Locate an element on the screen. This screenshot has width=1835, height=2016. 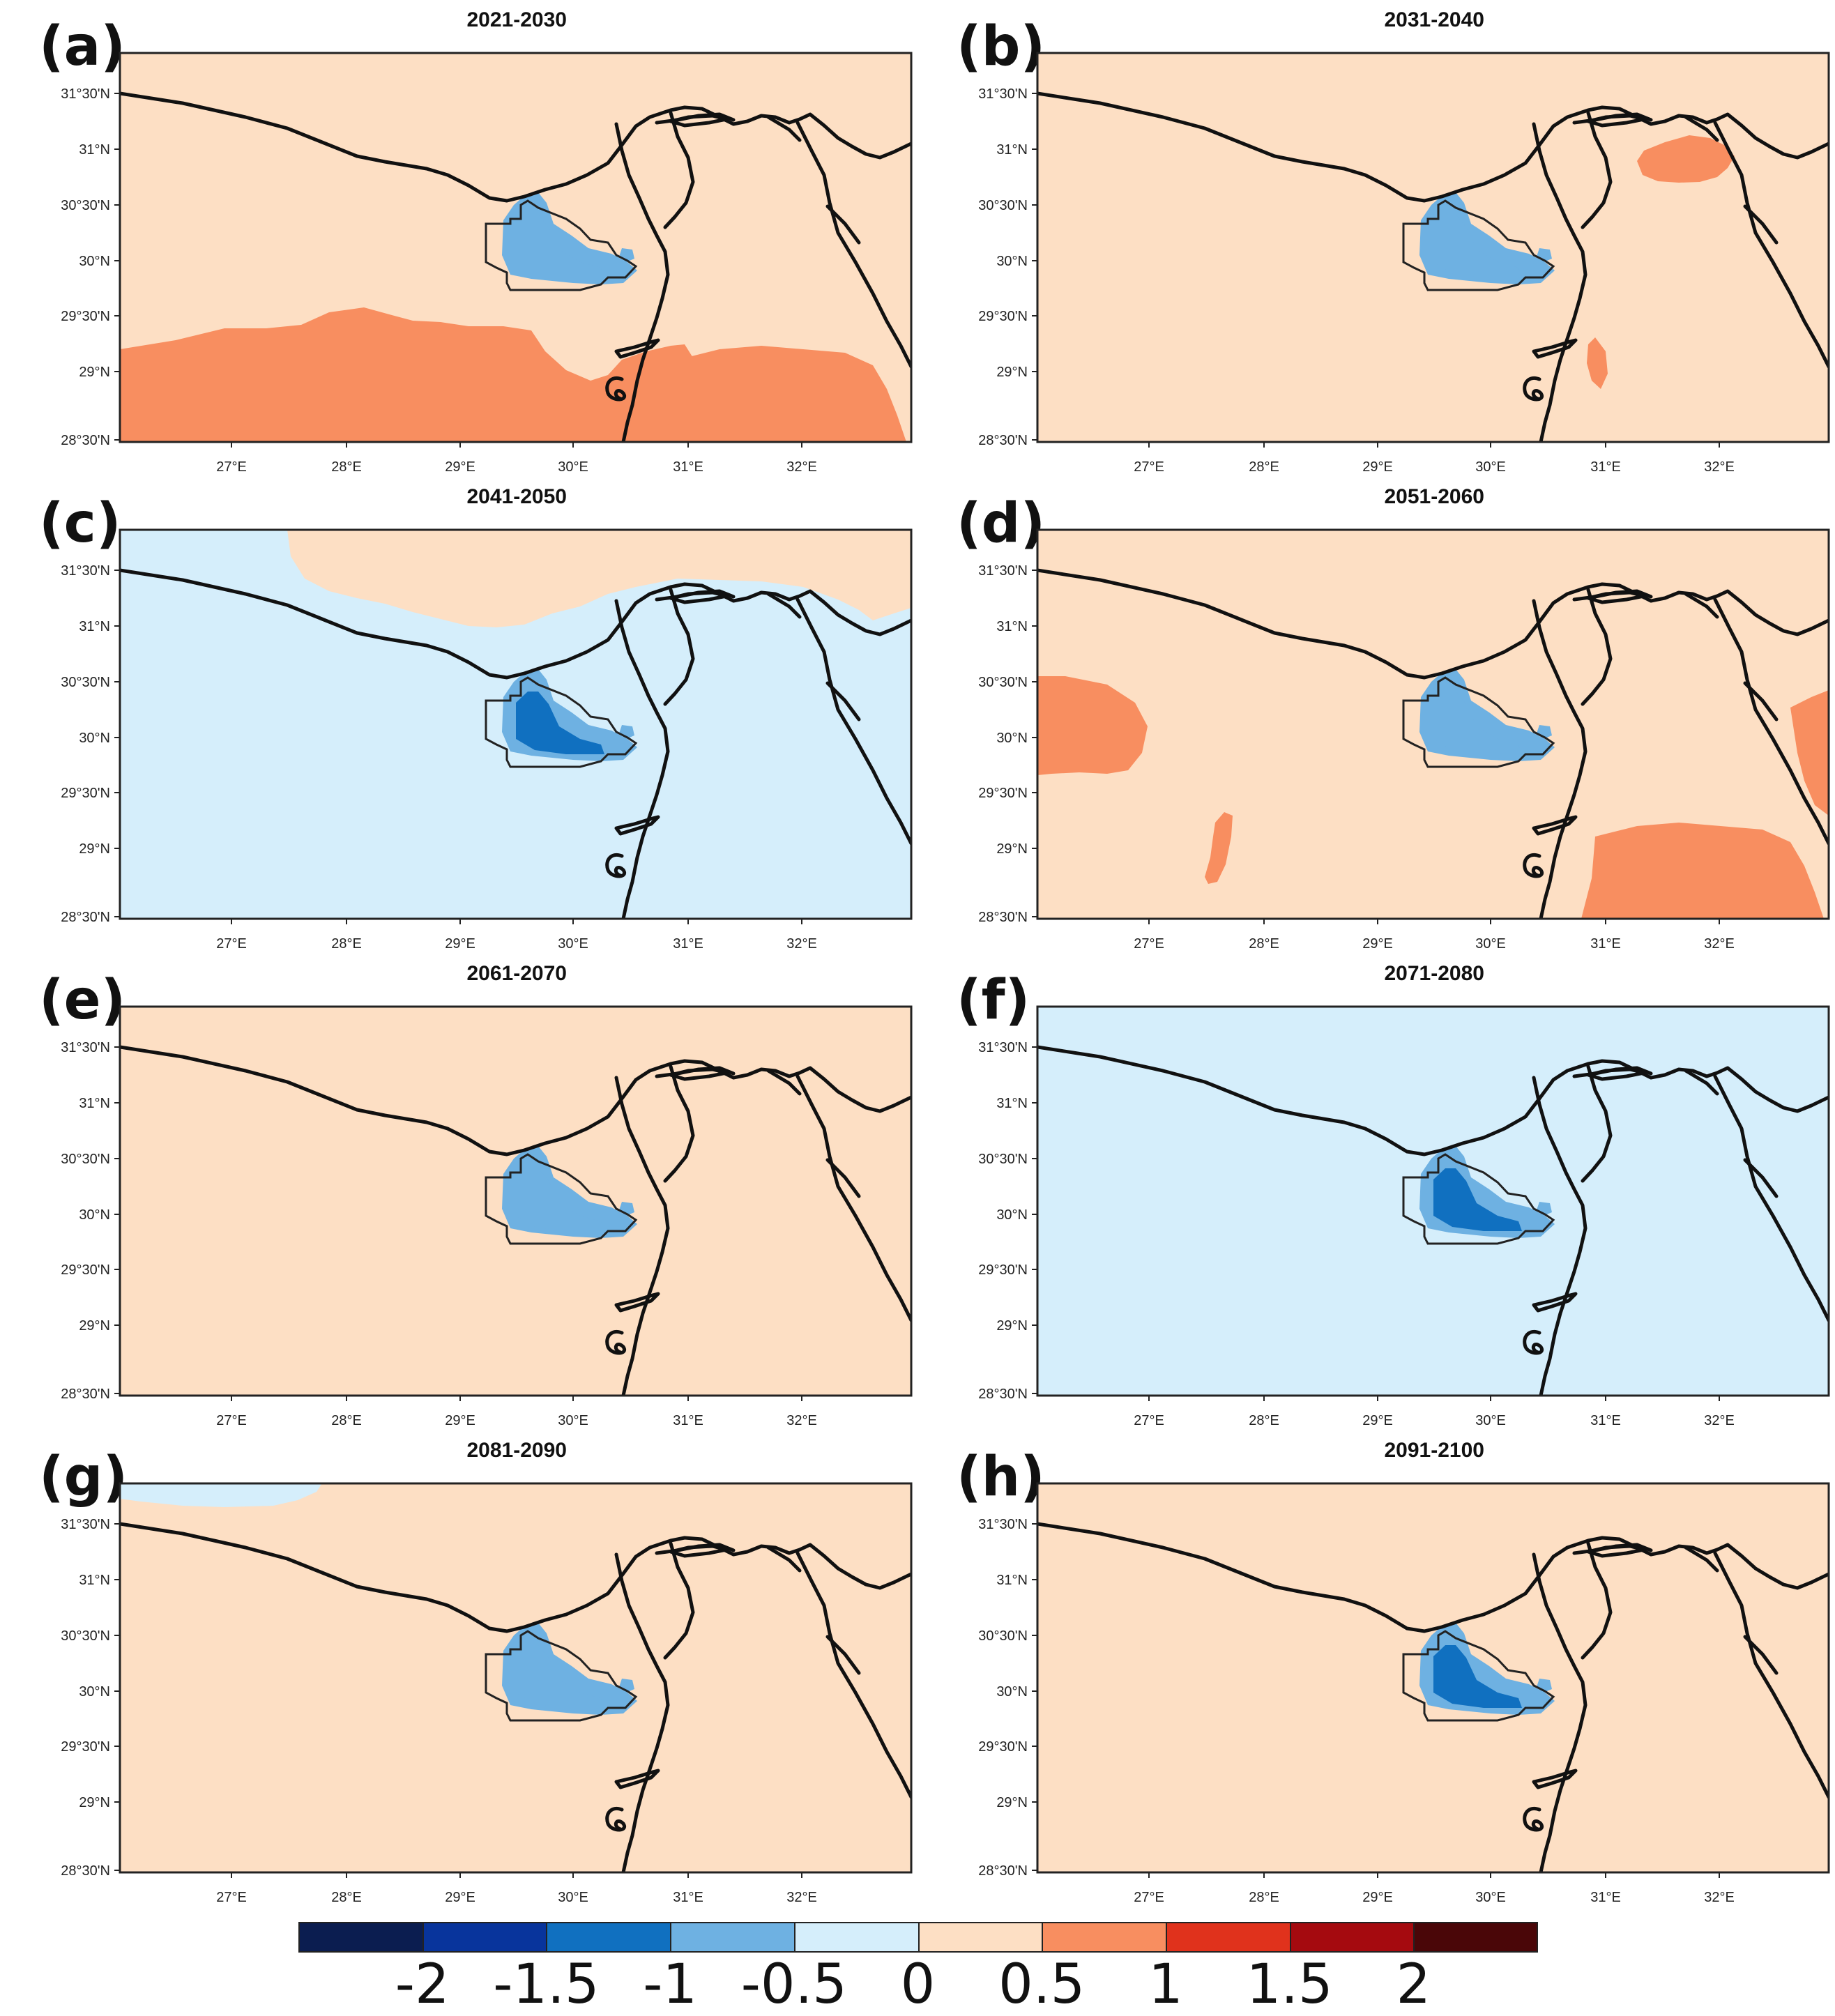
colorbar-tick-label: -1 is located at coordinates (670, 1984).